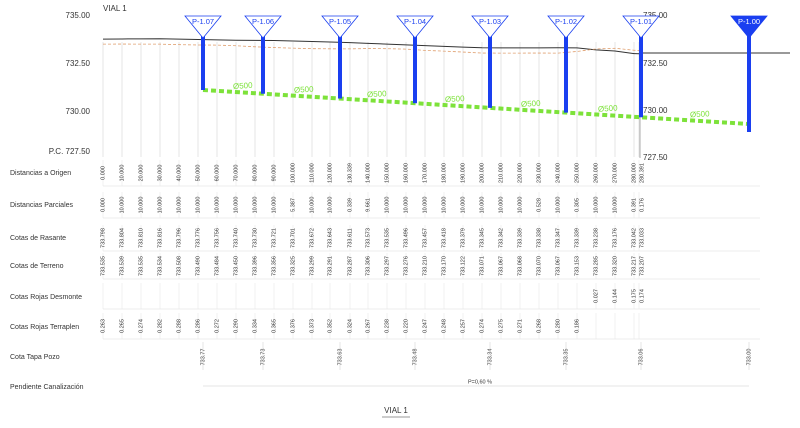 This screenshot has height=428, width=800. What do you see at coordinates (749, 357) in the screenshot?
I see `tapa-value: 733.00` at bounding box center [749, 357].